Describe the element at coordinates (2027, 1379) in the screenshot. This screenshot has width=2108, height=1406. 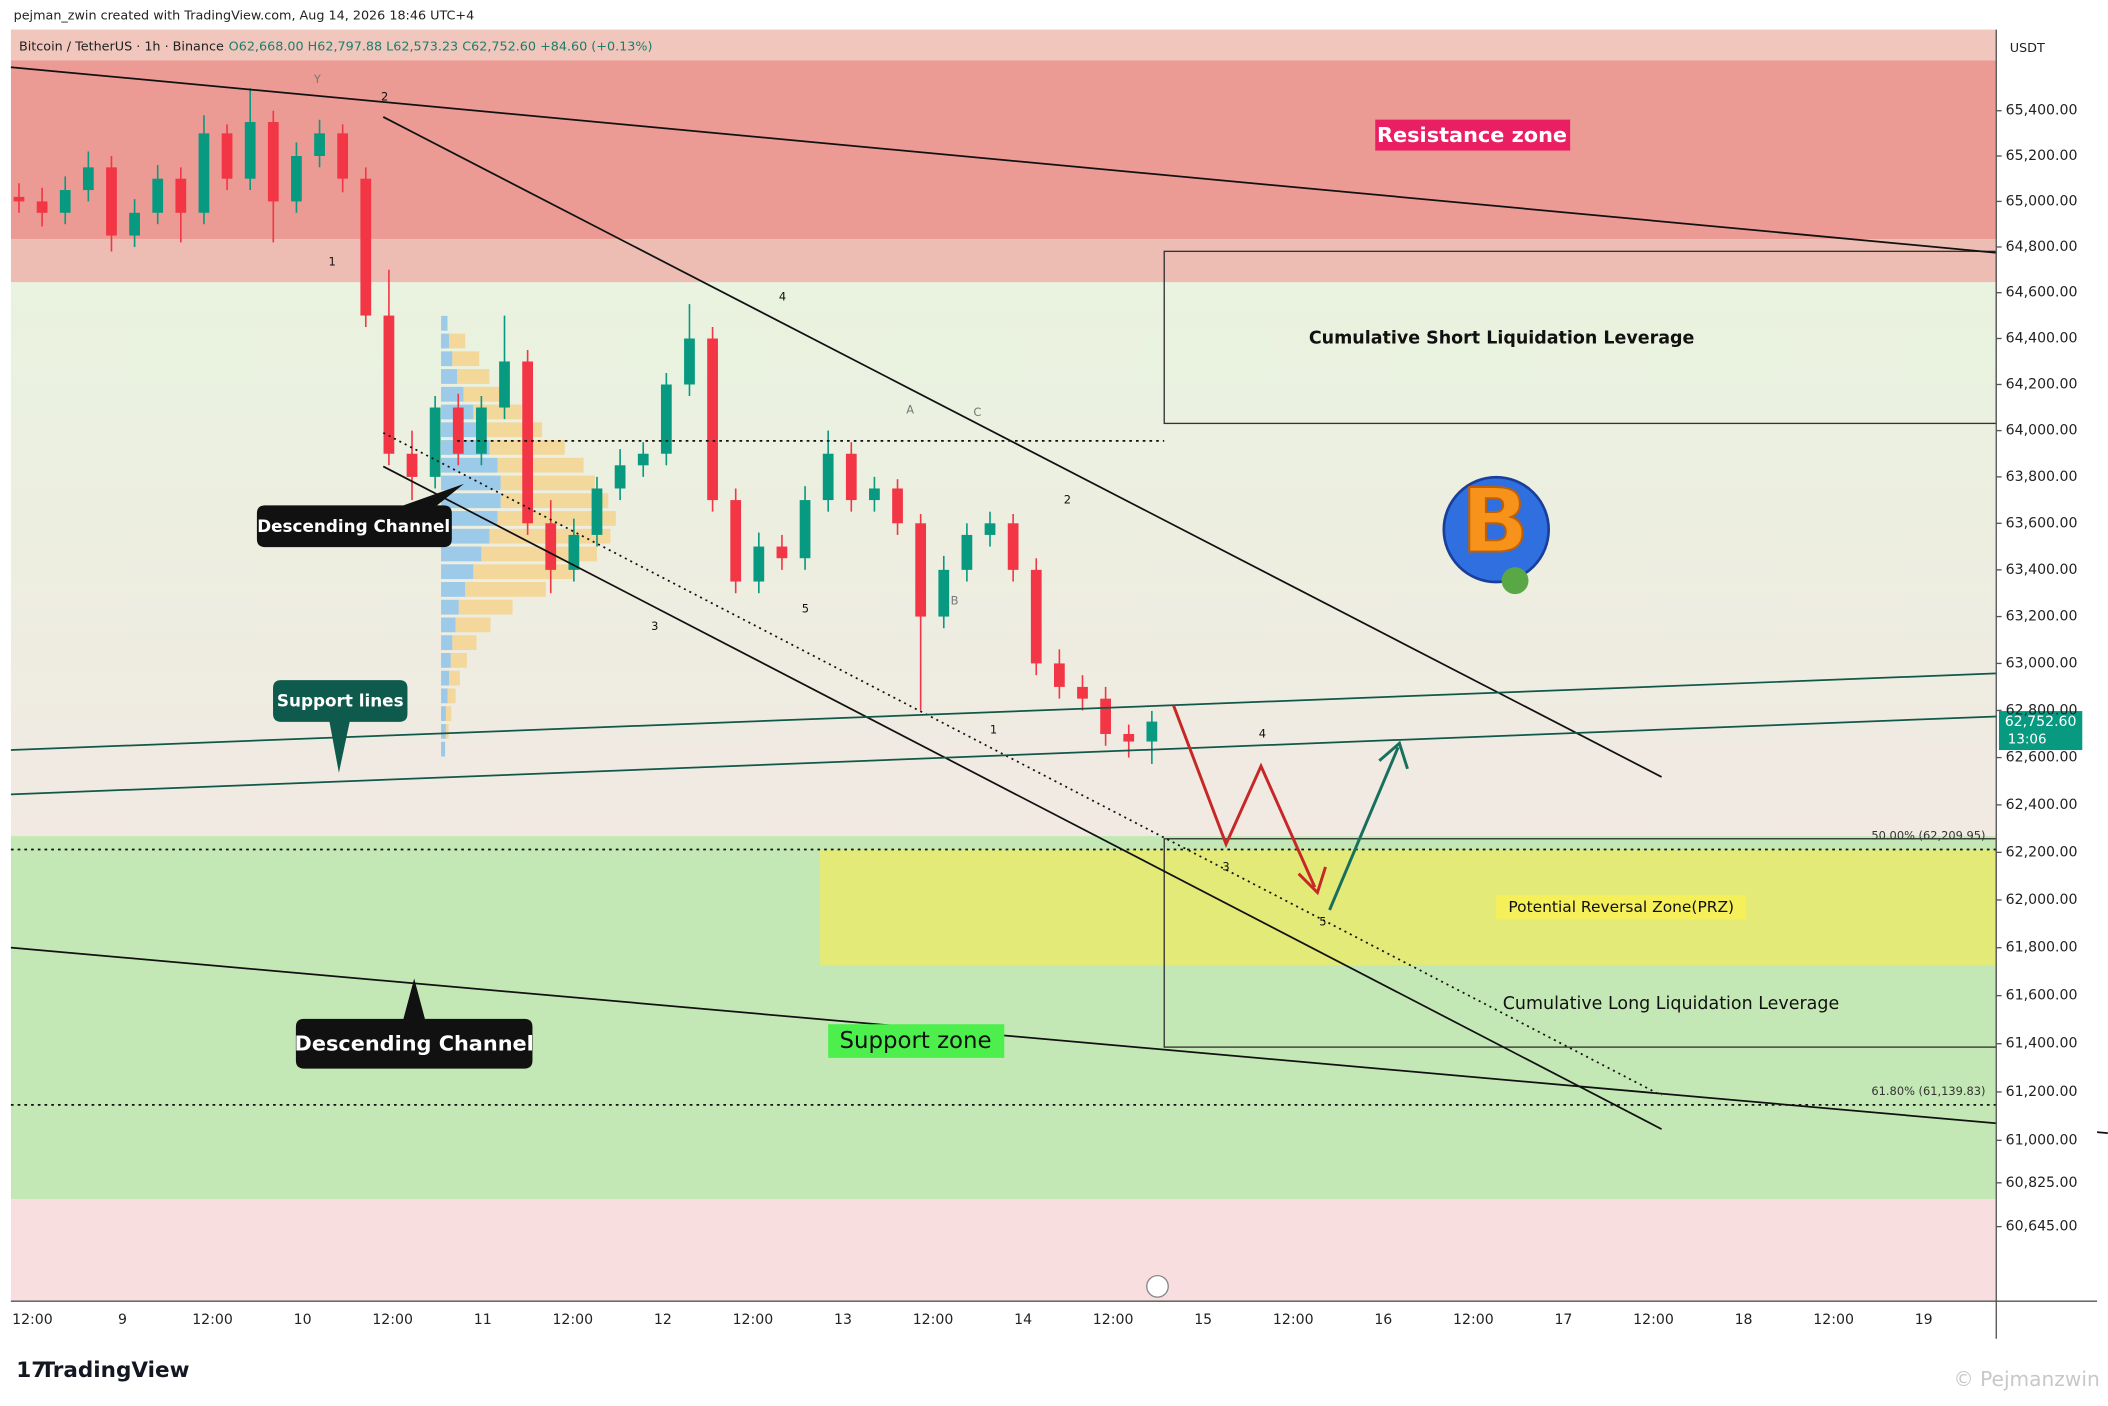
I see `watermark: © Pejmanzwin` at that location.